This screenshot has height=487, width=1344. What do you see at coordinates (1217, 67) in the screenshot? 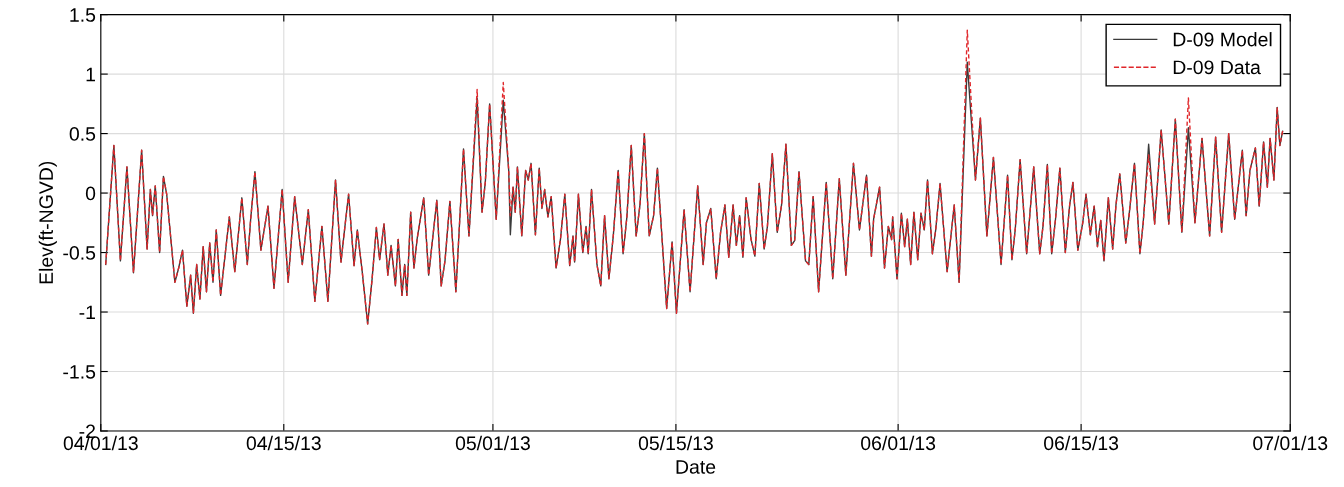
I see `legend-label: D-09 Data` at bounding box center [1217, 67].